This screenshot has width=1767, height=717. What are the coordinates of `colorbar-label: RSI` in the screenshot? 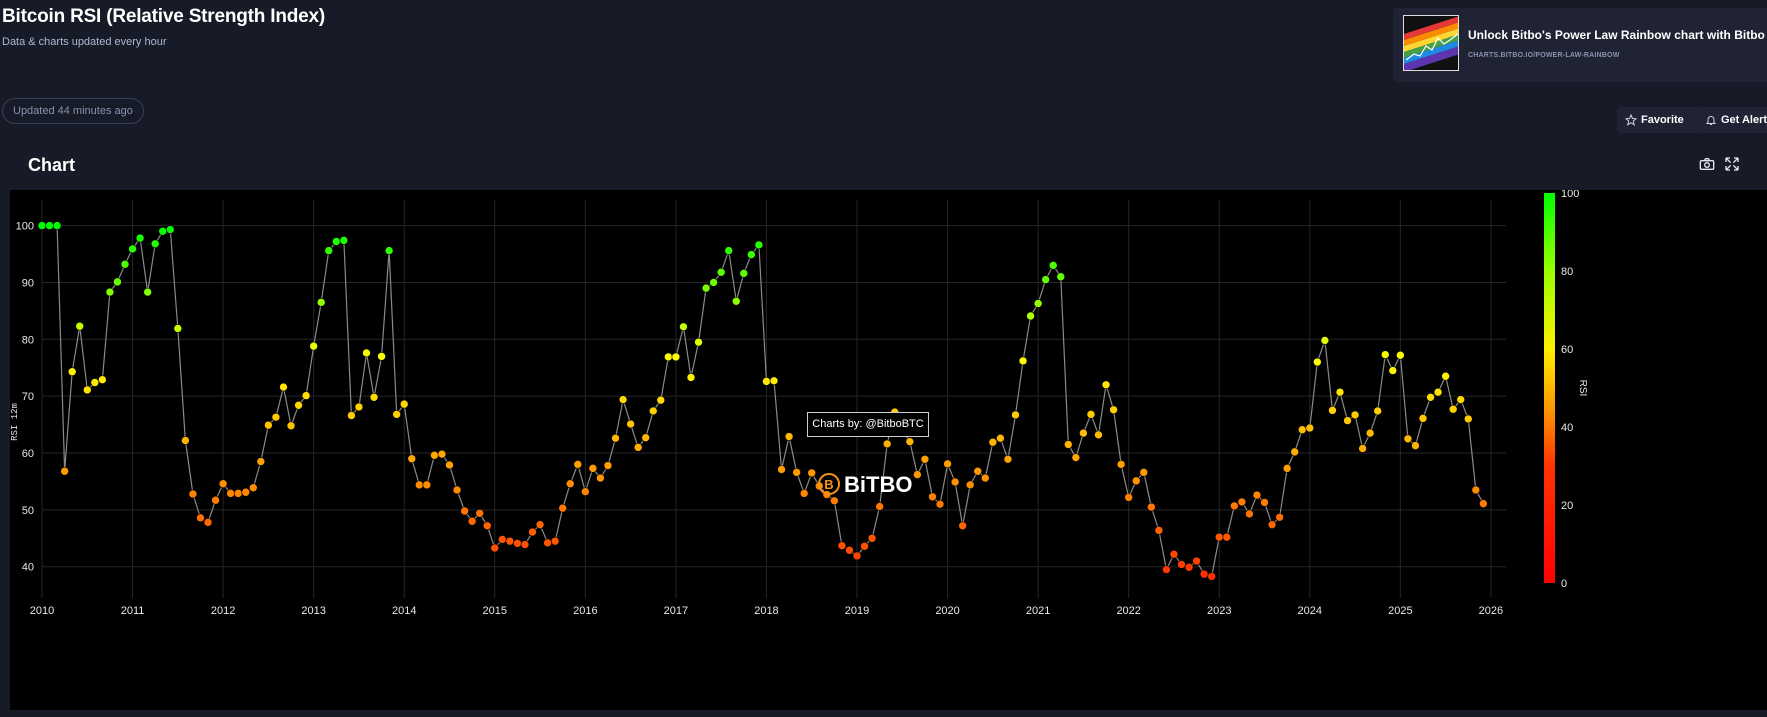 It's located at (1582, 388).